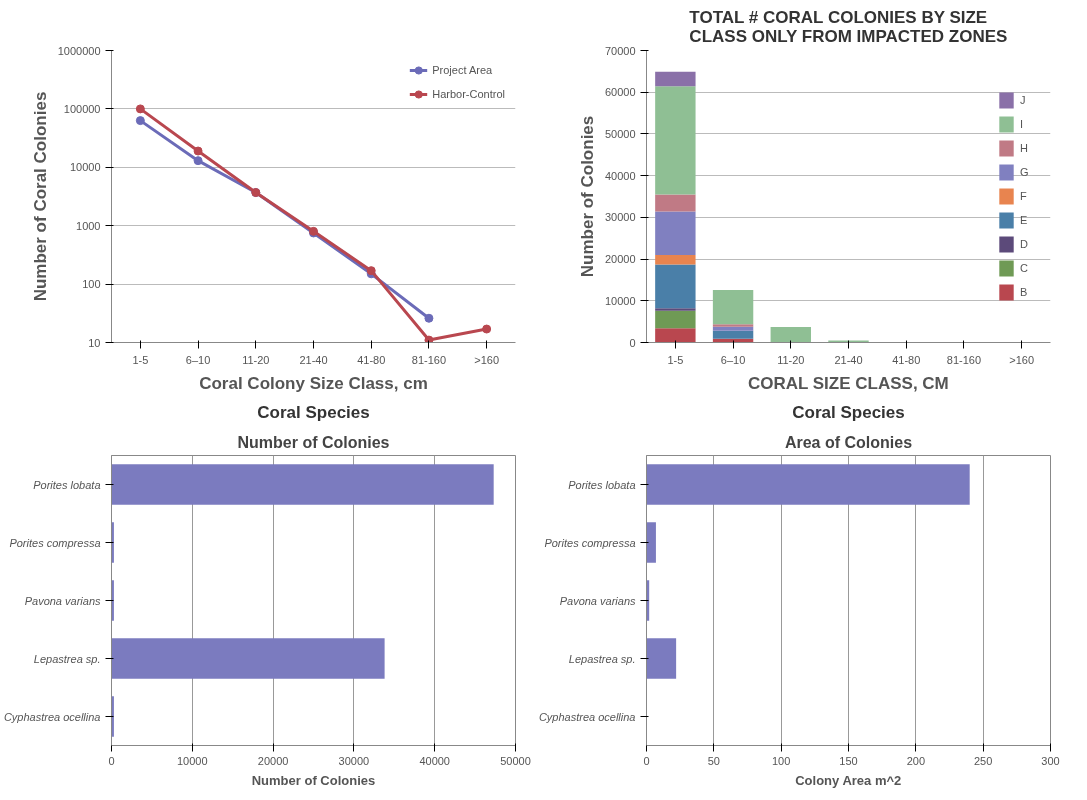  I want to click on y-tick-label: 20000, so click(620, 259).